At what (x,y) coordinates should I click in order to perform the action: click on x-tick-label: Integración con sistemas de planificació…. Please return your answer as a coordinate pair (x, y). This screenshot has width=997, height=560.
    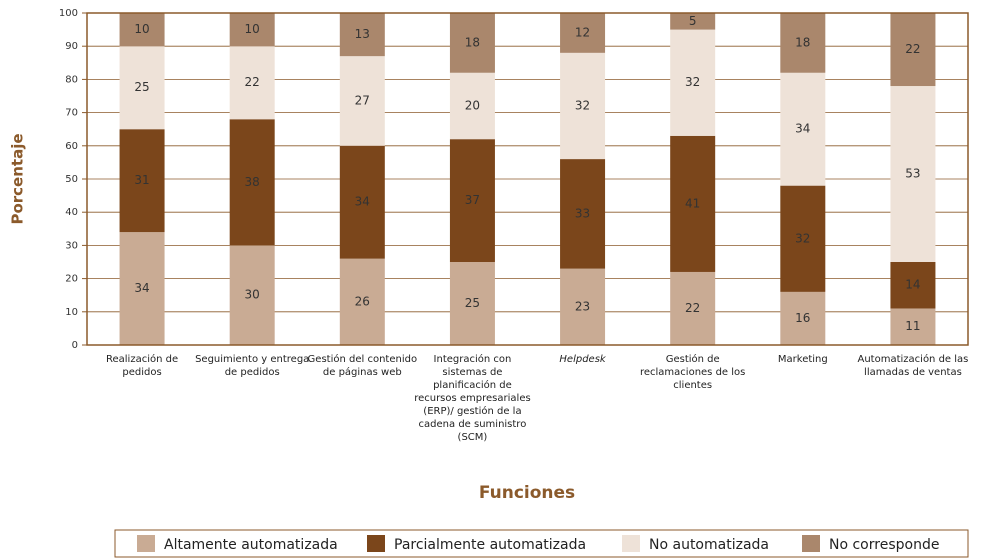
    Looking at the image, I should click on (472, 398).